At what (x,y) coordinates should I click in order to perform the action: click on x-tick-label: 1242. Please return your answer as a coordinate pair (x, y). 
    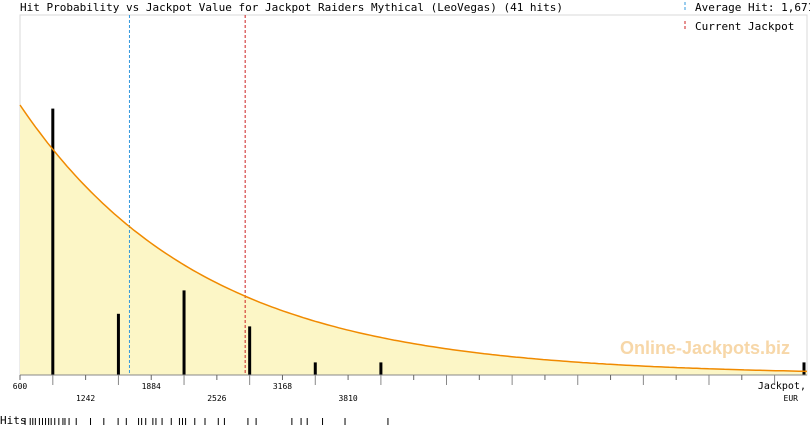
    Looking at the image, I should click on (85, 398).